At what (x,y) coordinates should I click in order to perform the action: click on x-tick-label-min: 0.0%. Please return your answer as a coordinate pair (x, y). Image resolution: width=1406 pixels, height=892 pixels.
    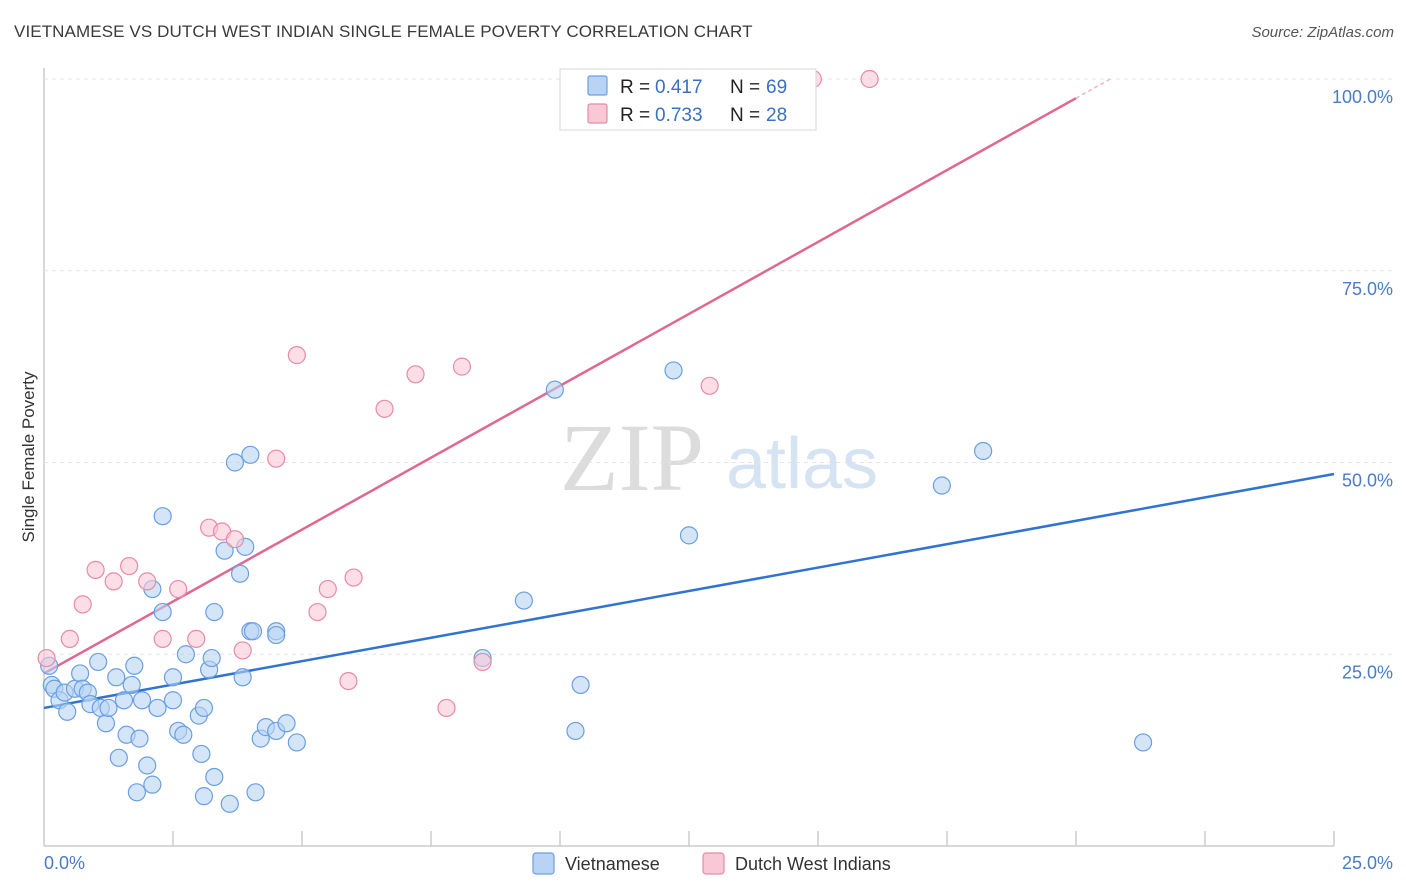
    Looking at the image, I should click on (64, 863).